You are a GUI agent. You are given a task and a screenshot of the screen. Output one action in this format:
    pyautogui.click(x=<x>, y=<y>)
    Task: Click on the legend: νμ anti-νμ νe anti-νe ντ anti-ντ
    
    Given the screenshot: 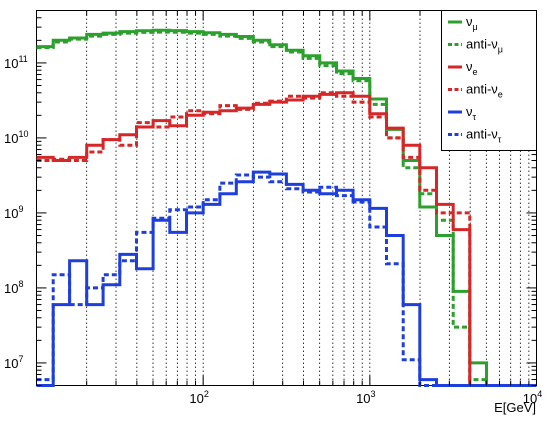 What is the action you would take?
    pyautogui.click(x=489, y=80)
    